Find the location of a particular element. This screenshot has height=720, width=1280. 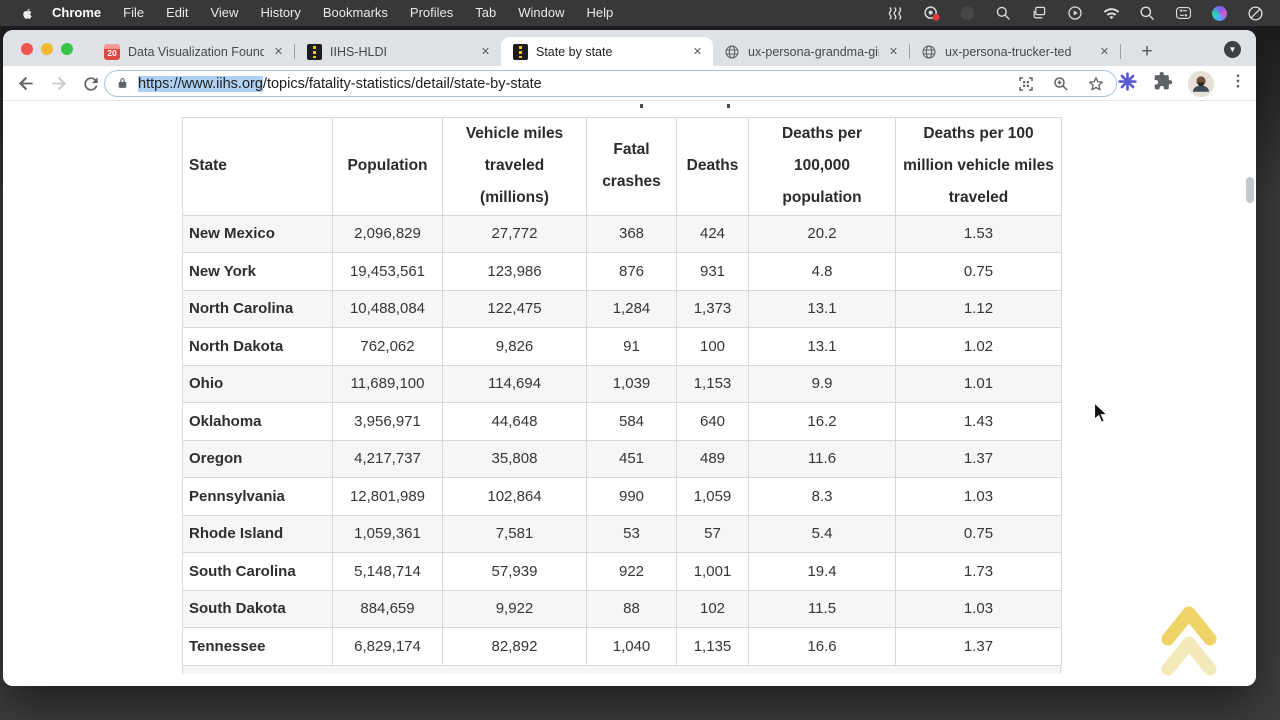

tab-state-by-state: State by state ✕ is located at coordinates (607, 51).